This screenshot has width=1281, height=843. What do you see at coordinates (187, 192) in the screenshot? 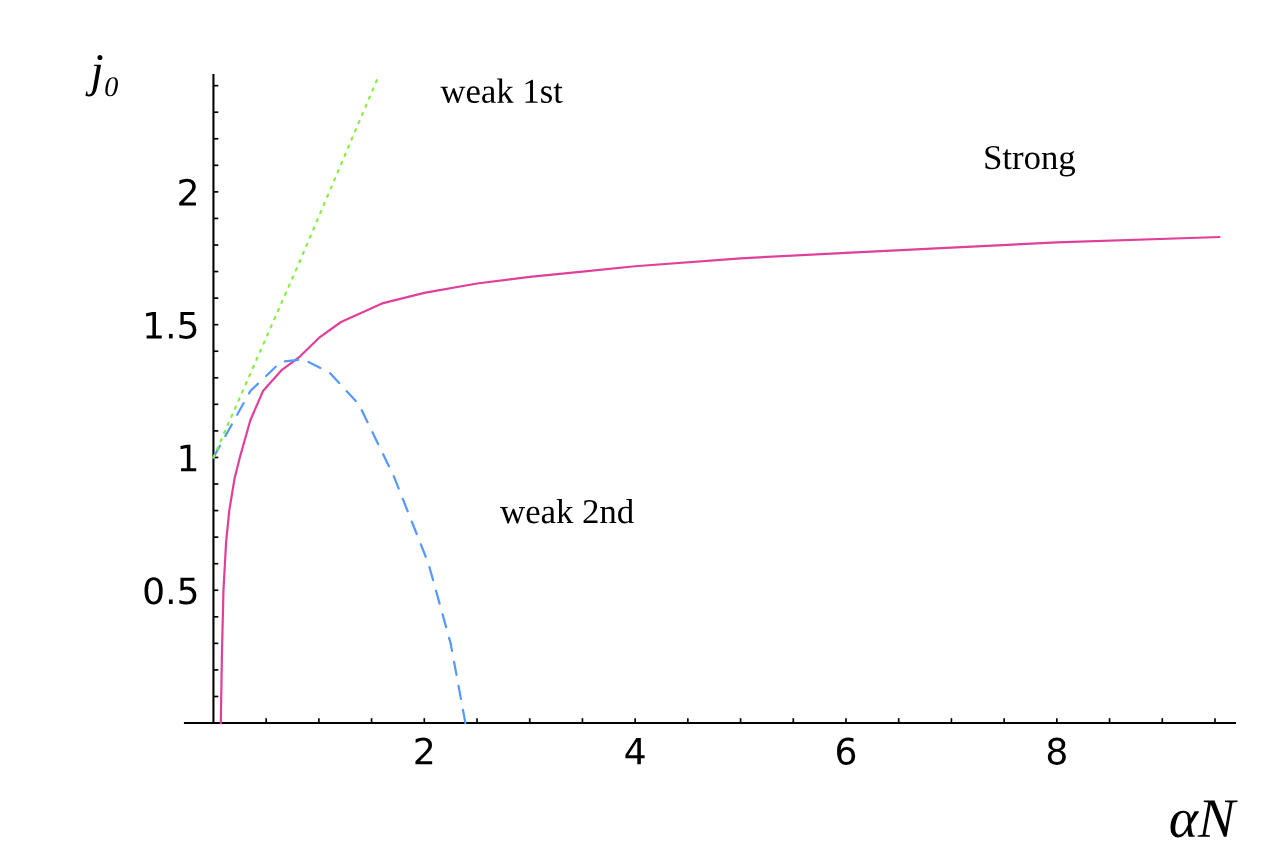
I see `y-tick-label: 2` at bounding box center [187, 192].